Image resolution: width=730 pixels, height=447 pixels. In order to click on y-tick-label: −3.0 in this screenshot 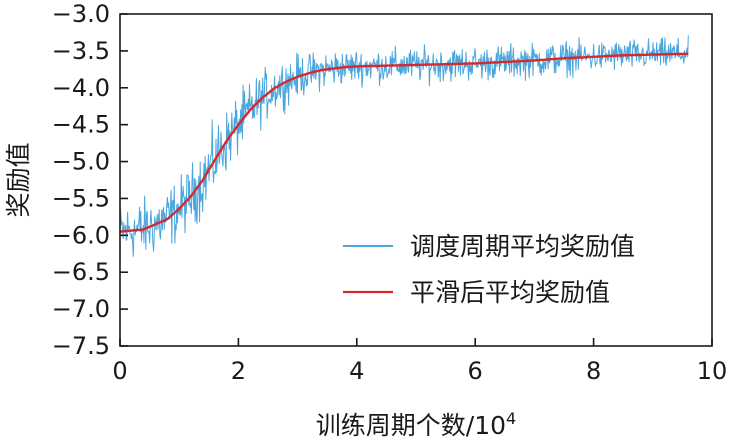, I will do `click(81, 14)`.